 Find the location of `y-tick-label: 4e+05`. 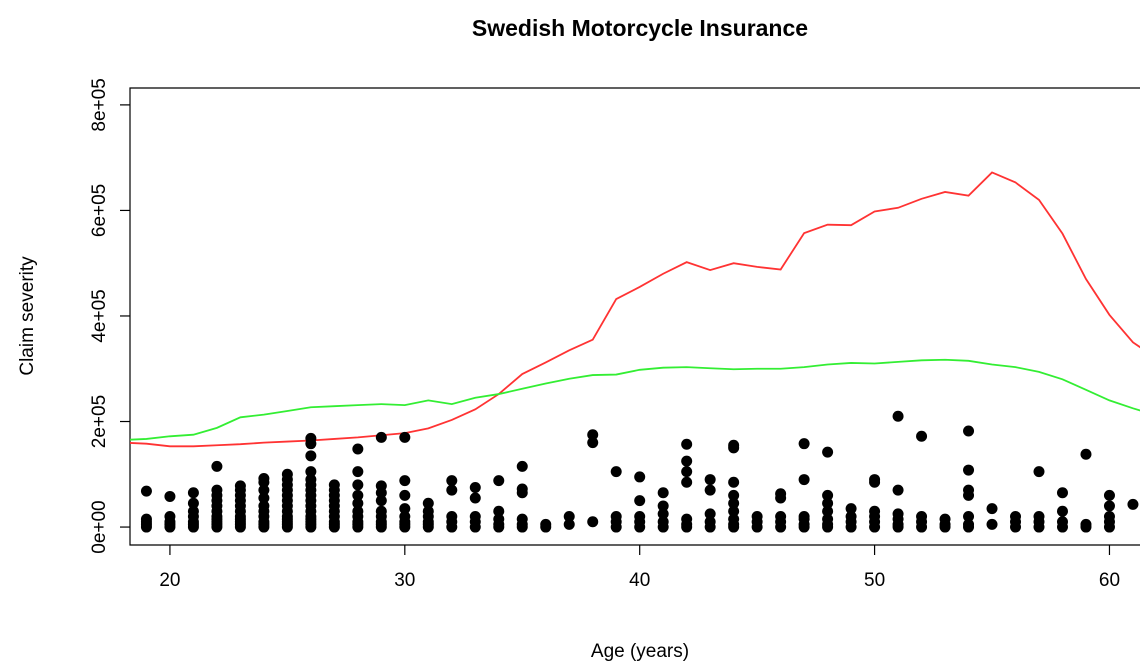

y-tick-label: 4e+05 is located at coordinates (99, 315).